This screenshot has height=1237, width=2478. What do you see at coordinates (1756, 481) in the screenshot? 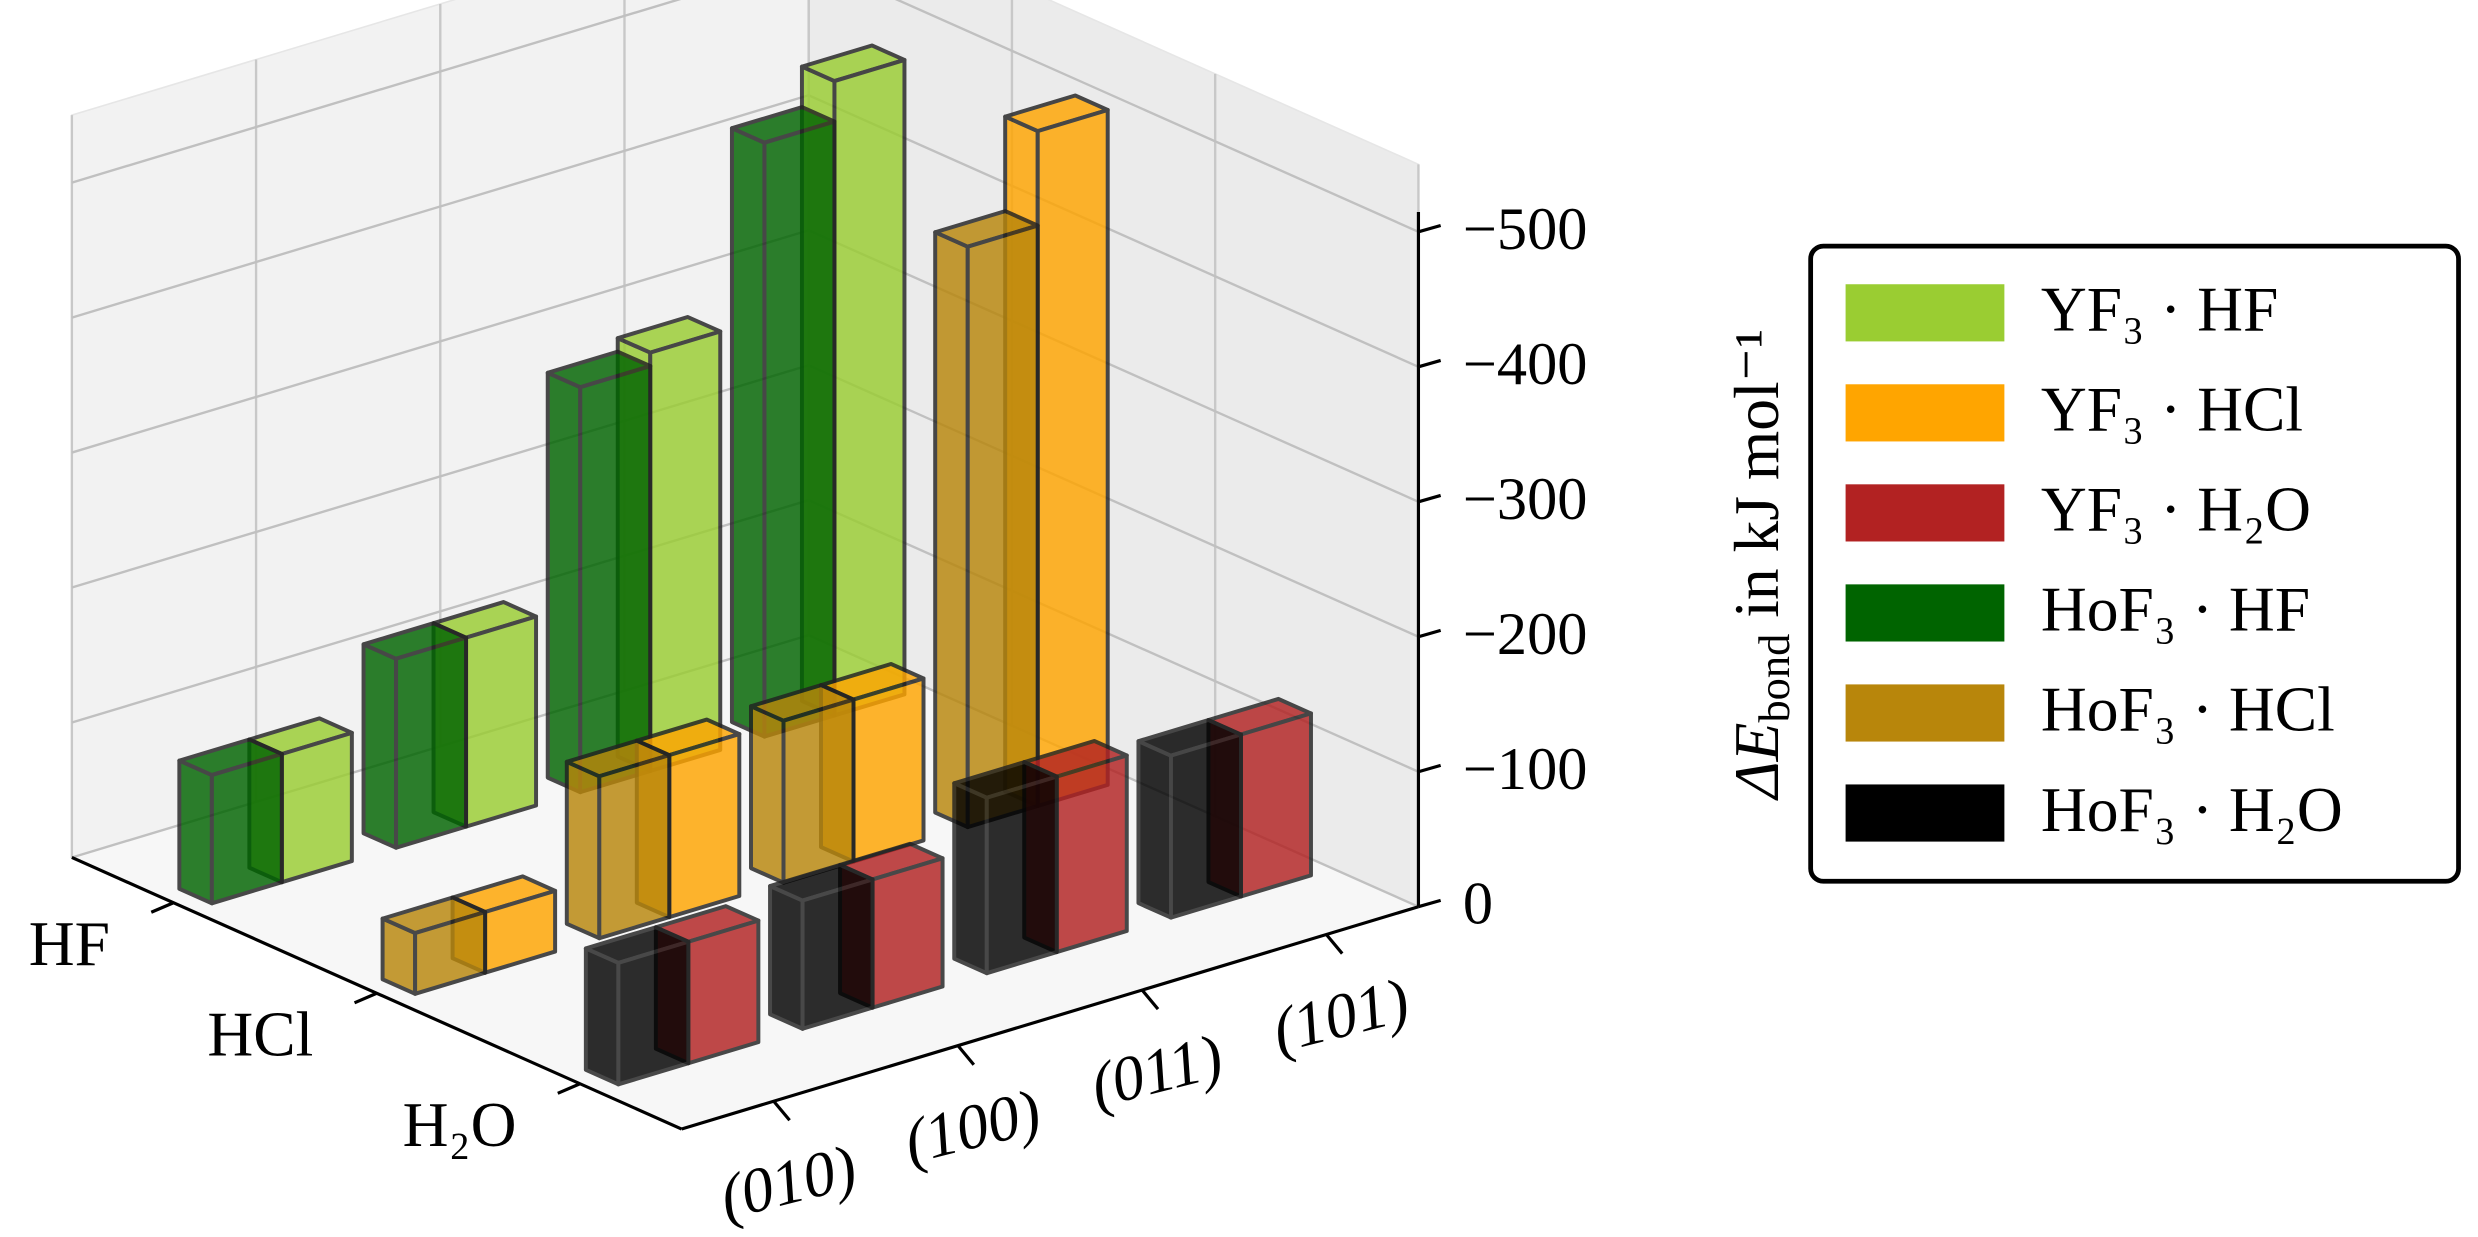
I see `z-label-rest: in kJ mol⁻¹` at bounding box center [1756, 481].